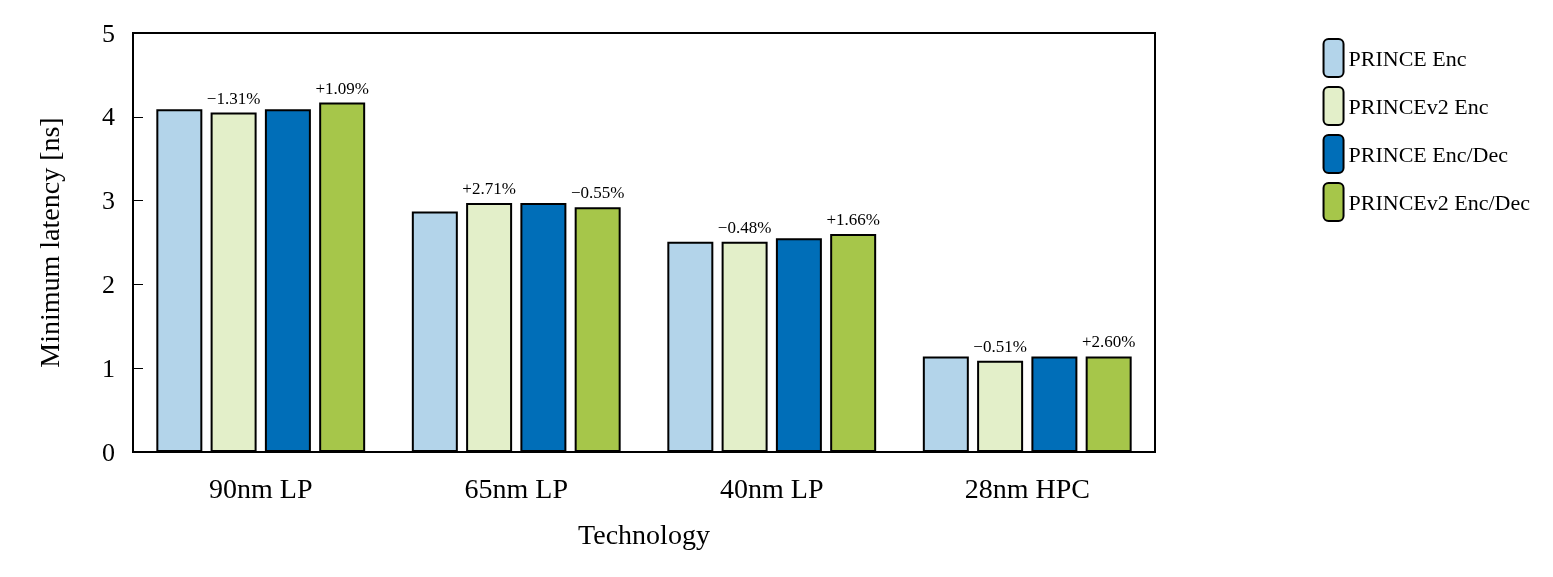 The width and height of the screenshot is (1553, 577). I want to click on x-tick-label: 65nm LP, so click(516, 488).